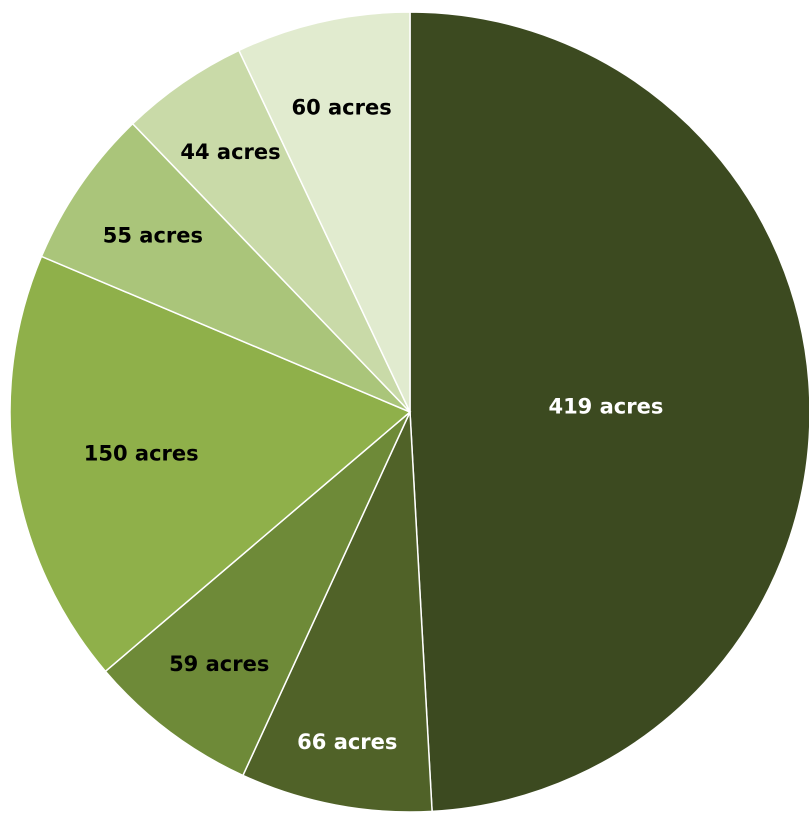 This screenshot has height=814, width=809. What do you see at coordinates (219, 664) in the screenshot?
I see `slice-label-2: 59 acres` at bounding box center [219, 664].